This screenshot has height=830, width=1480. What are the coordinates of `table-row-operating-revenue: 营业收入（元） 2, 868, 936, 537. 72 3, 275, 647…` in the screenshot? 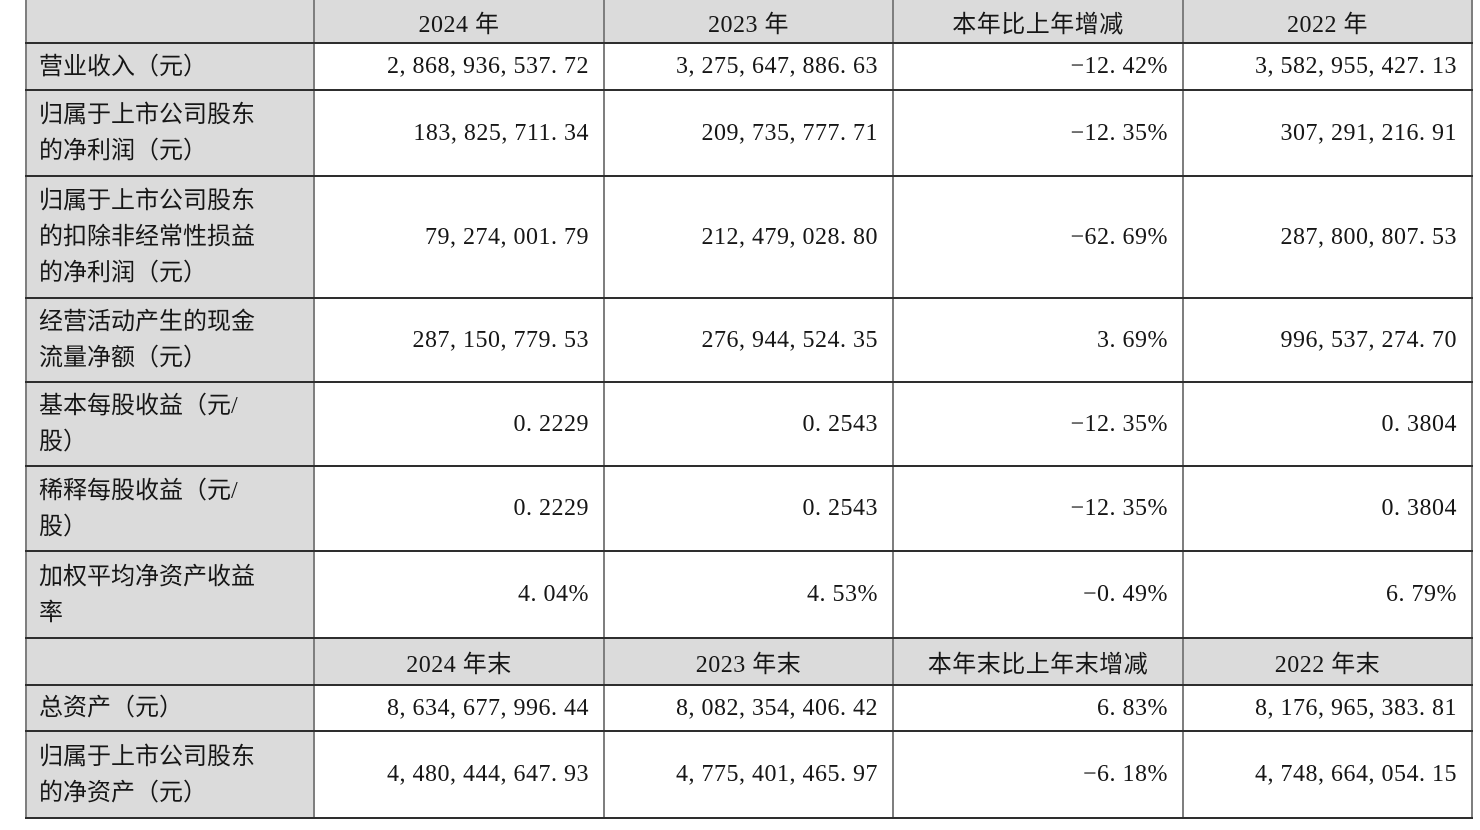 It's located at (749, 66).